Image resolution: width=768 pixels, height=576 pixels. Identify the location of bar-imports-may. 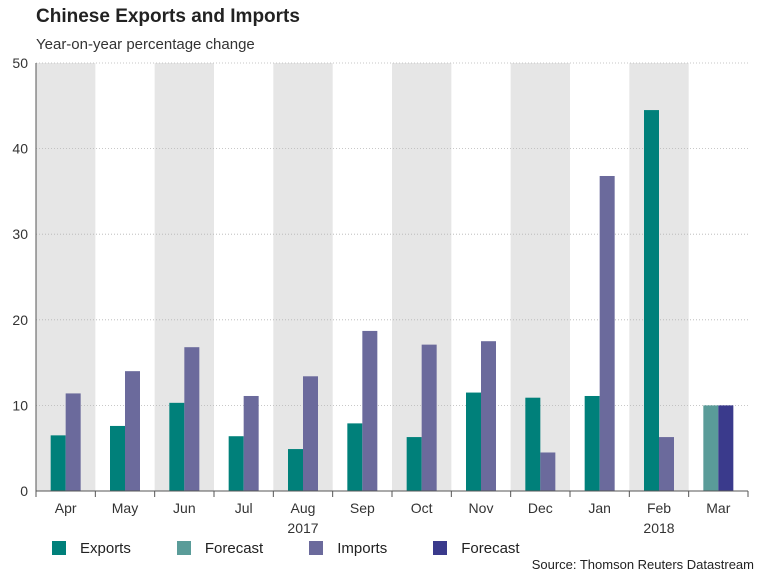
(132, 431).